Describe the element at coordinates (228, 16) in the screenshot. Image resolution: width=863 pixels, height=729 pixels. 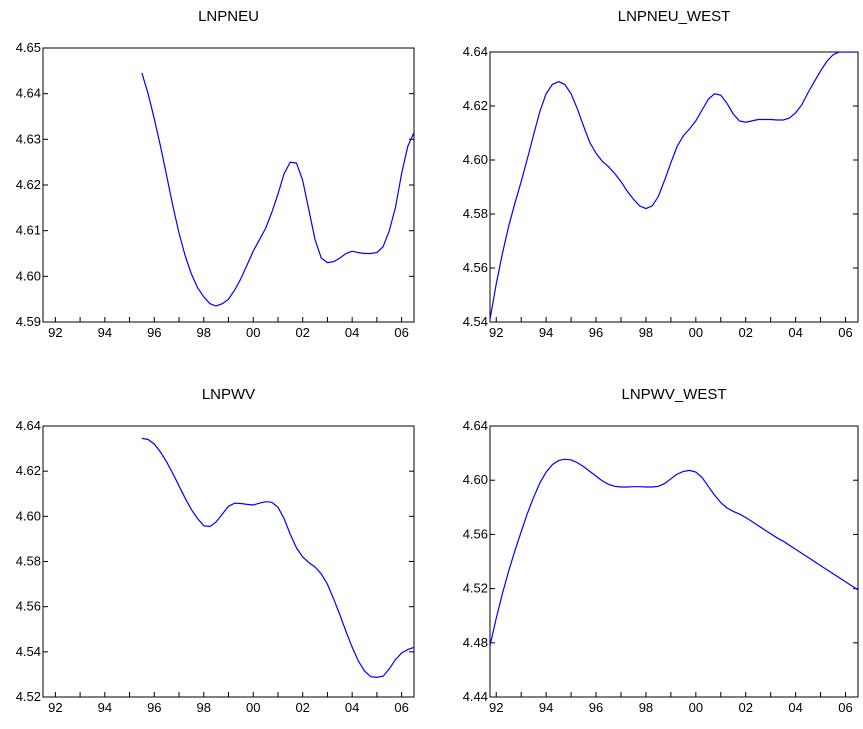
I see `chart-title: LNPNEU` at that location.